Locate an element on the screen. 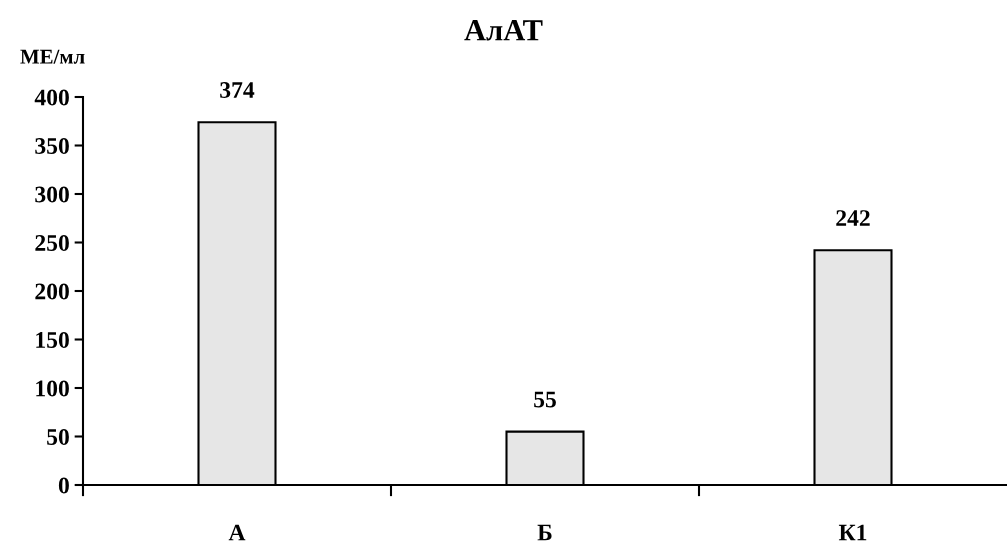  y-tick-label: 0 is located at coordinates (63, 485).